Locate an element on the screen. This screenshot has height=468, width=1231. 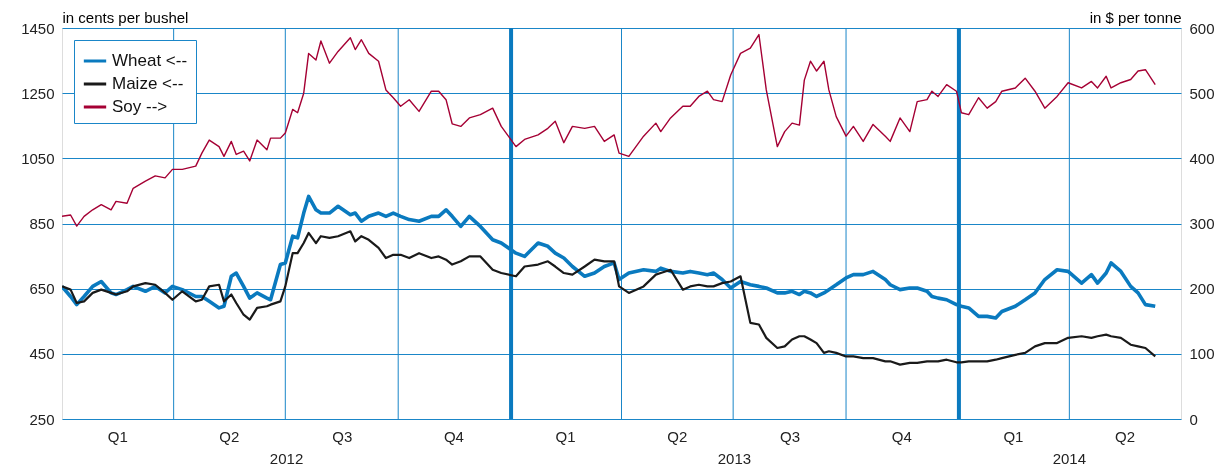
y2-tick-label: 400 is located at coordinates (1202, 158).